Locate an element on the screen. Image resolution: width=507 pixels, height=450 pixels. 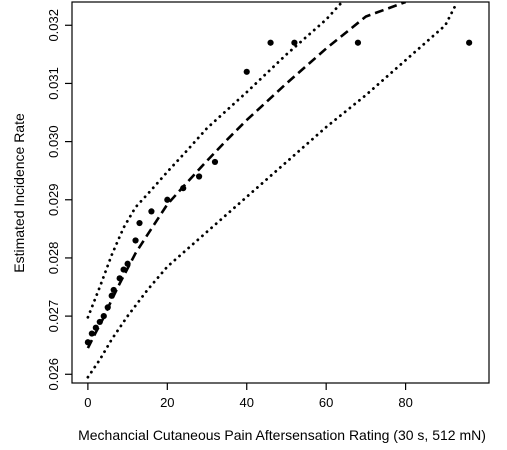
x-tick-label: 0 is located at coordinates (87, 402).